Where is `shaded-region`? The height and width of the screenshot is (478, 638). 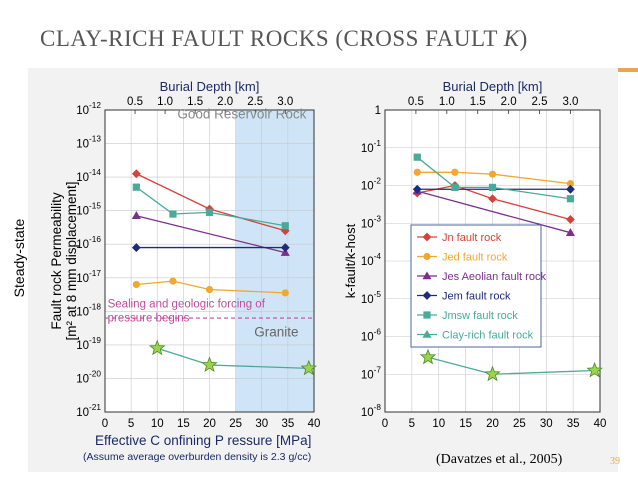
shaded-region is located at coordinates (274, 261).